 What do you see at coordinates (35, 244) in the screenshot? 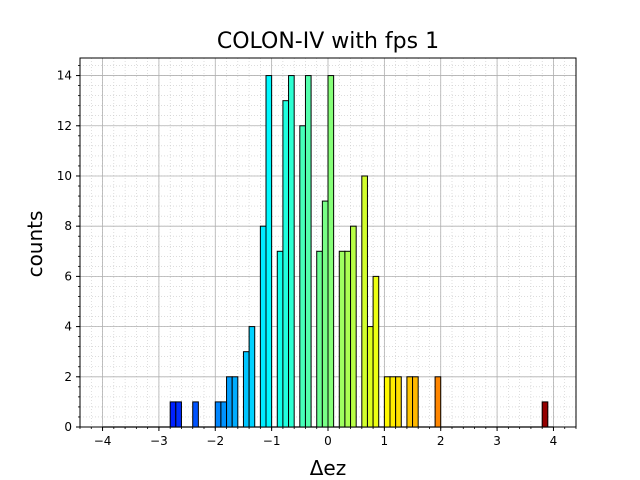
I see `y-axis-label: counts` at bounding box center [35, 244].